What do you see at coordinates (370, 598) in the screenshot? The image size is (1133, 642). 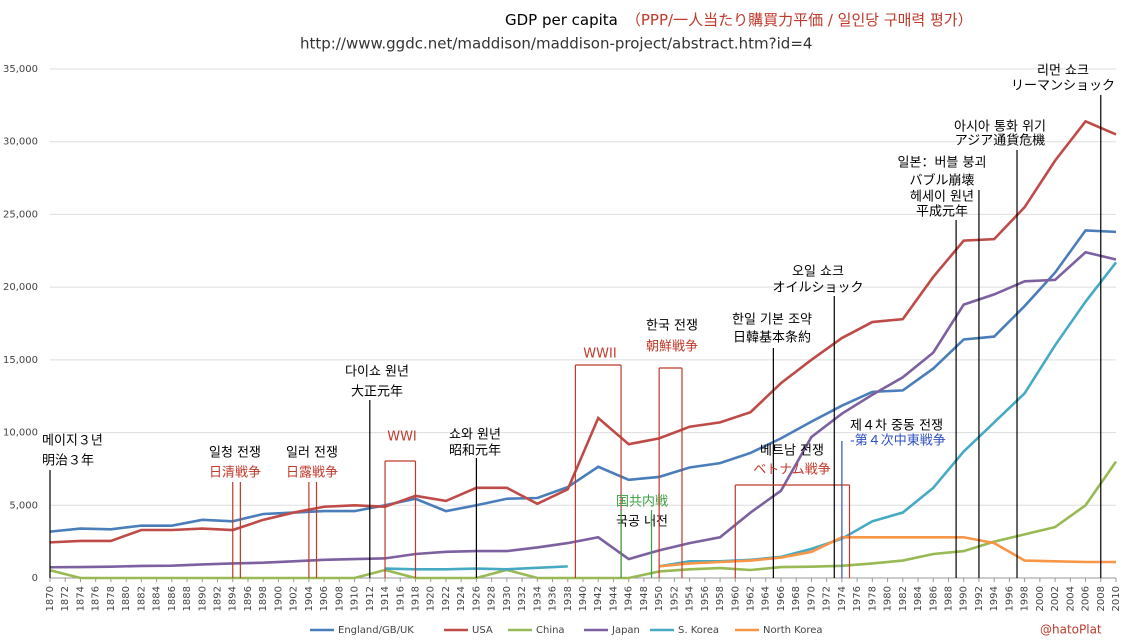 I see `x-tick-label: 1912` at bounding box center [370, 598].